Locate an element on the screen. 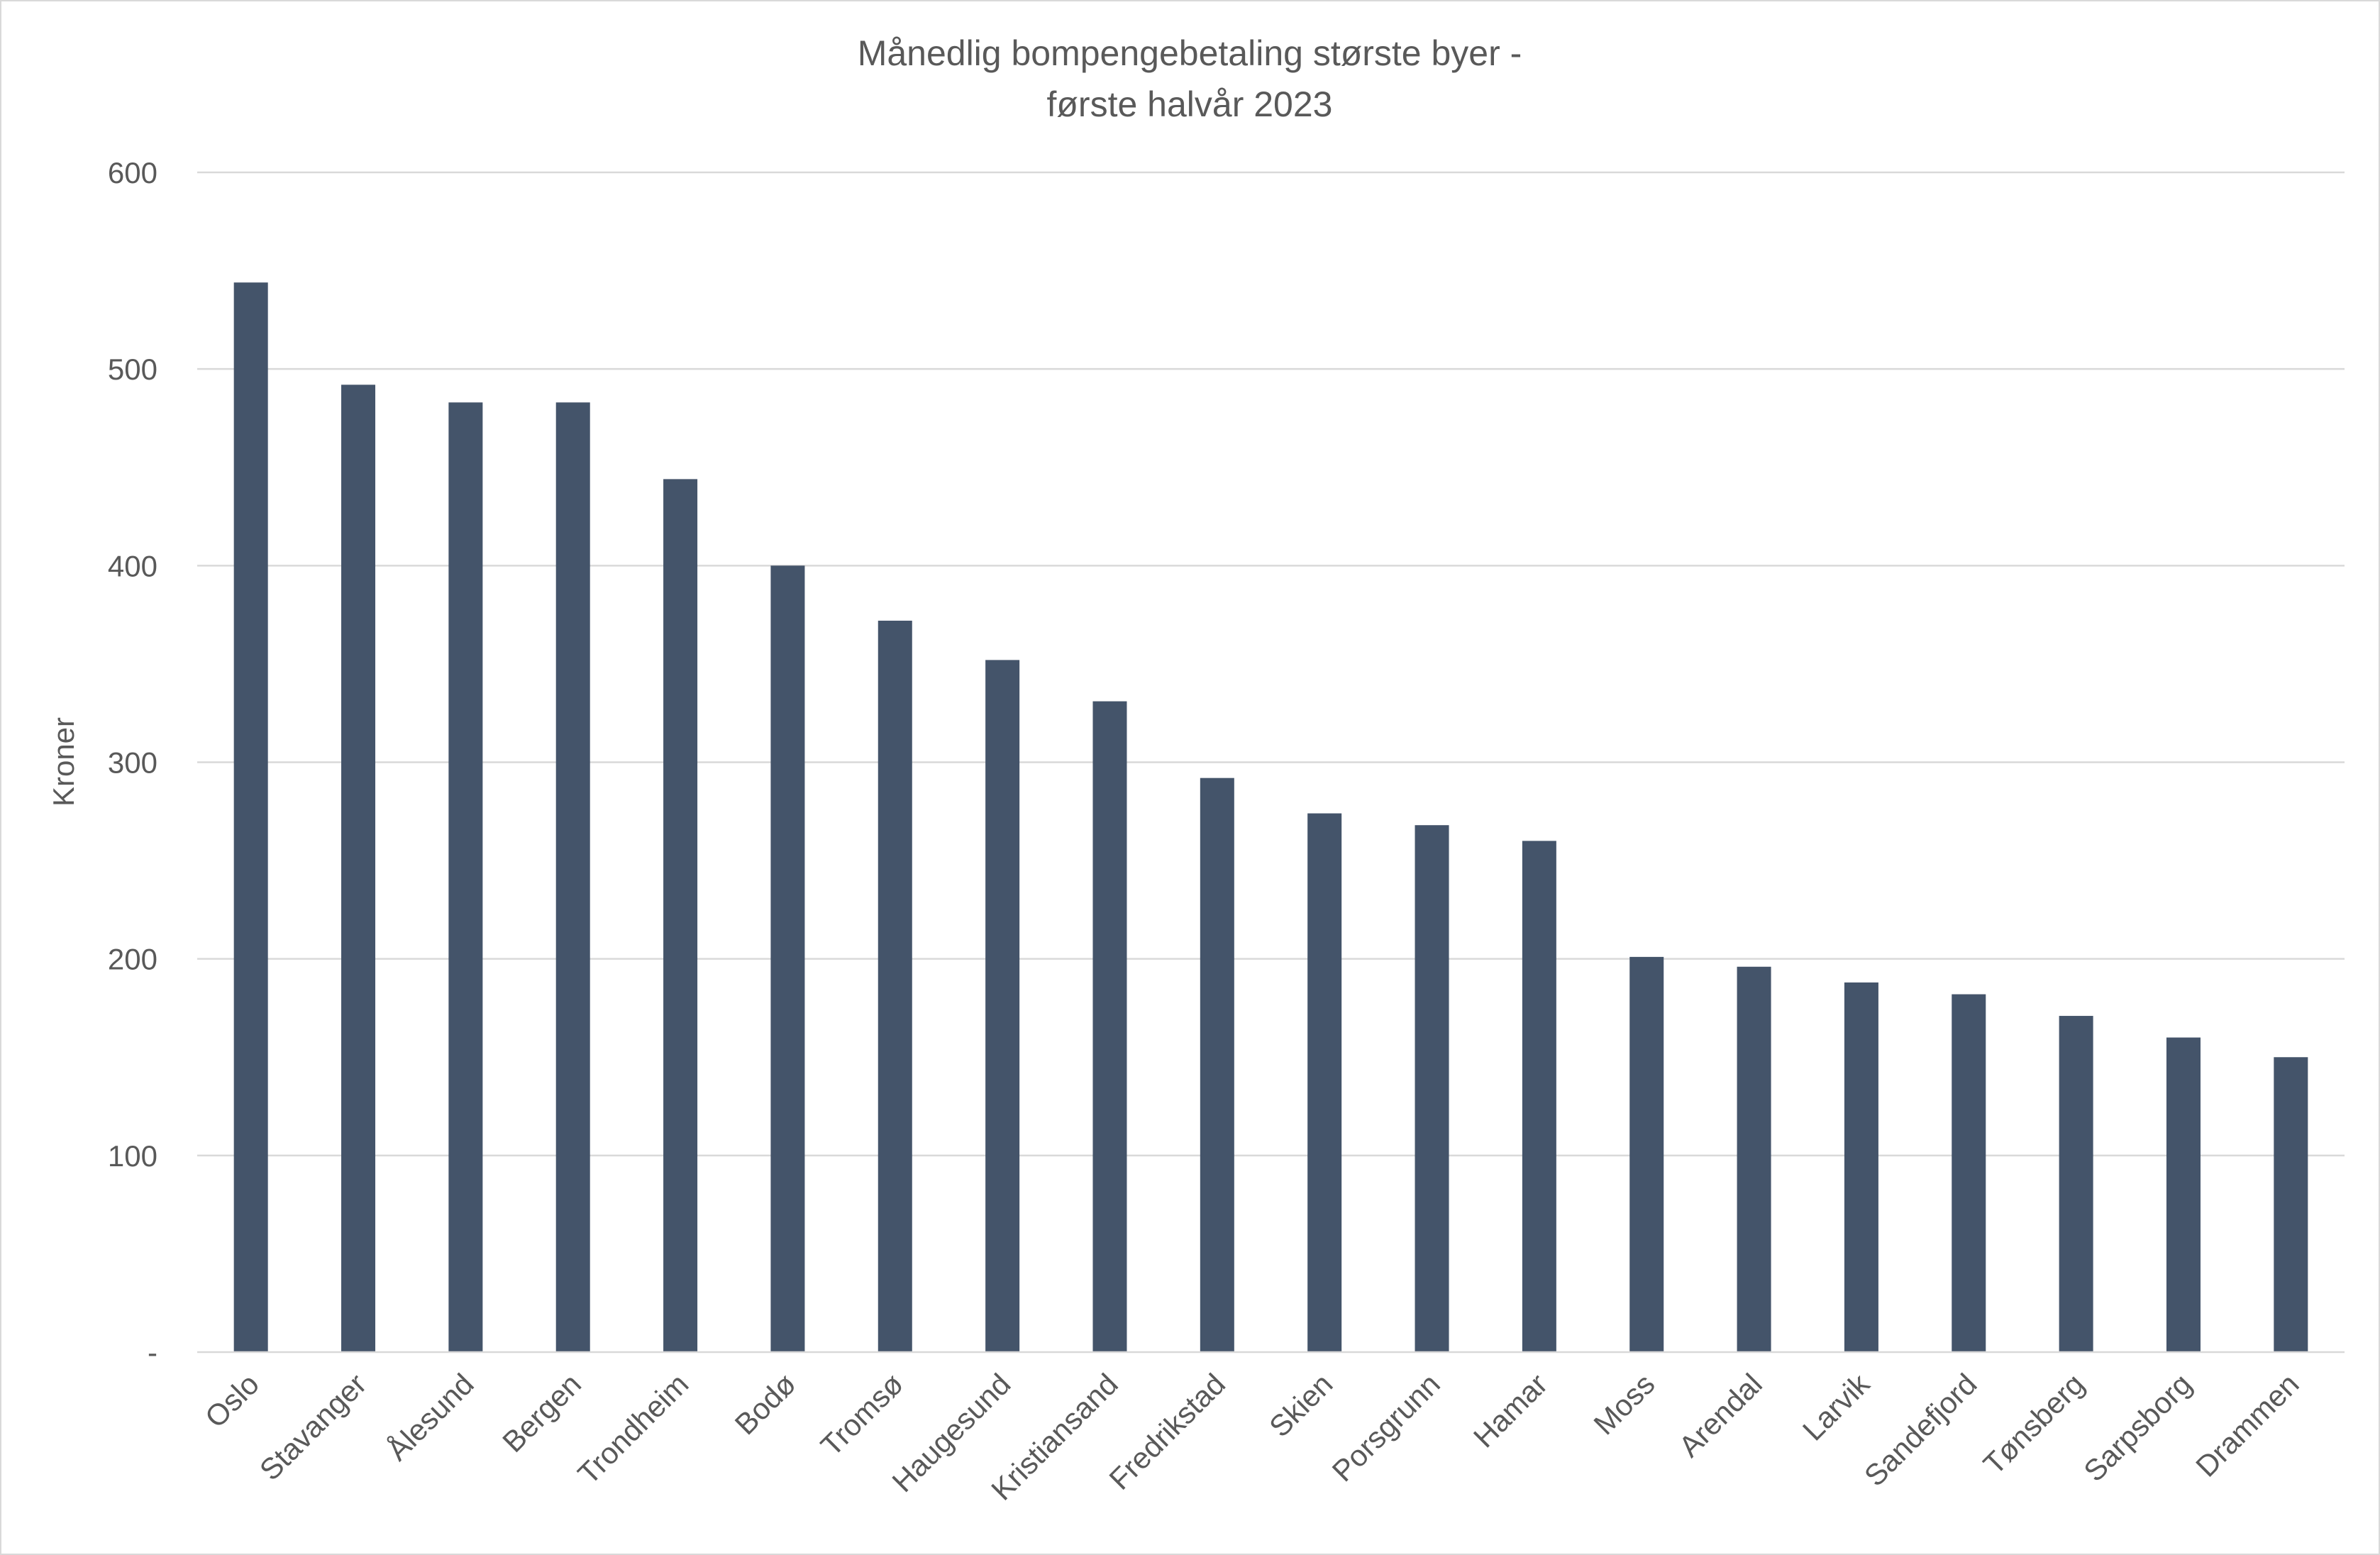 Image resolution: width=2380 pixels, height=1555 pixels. x-category-label: Bergen is located at coordinates (542, 1413).